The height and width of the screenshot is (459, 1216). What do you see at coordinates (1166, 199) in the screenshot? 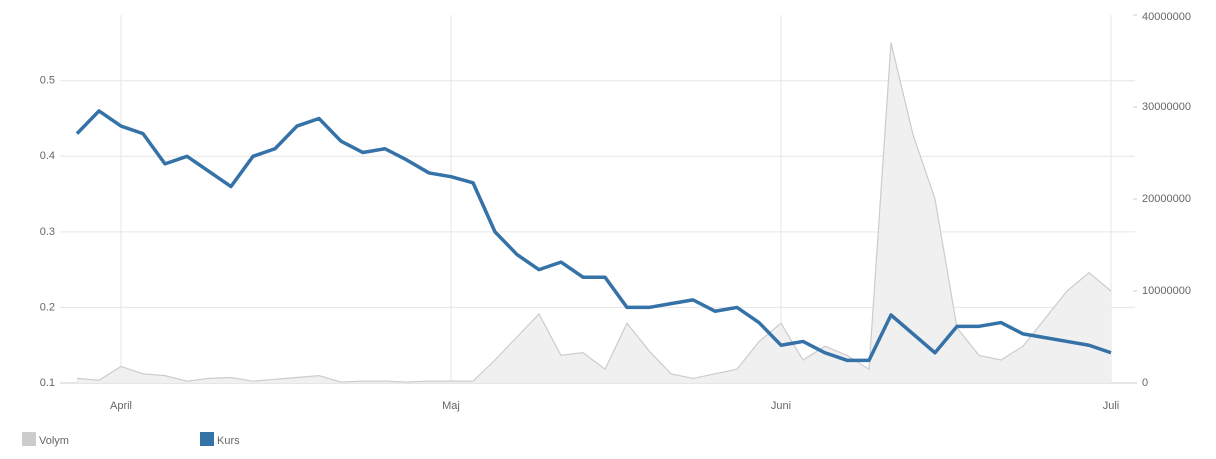
I see `y2-tick-label: 20000000` at bounding box center [1166, 199].